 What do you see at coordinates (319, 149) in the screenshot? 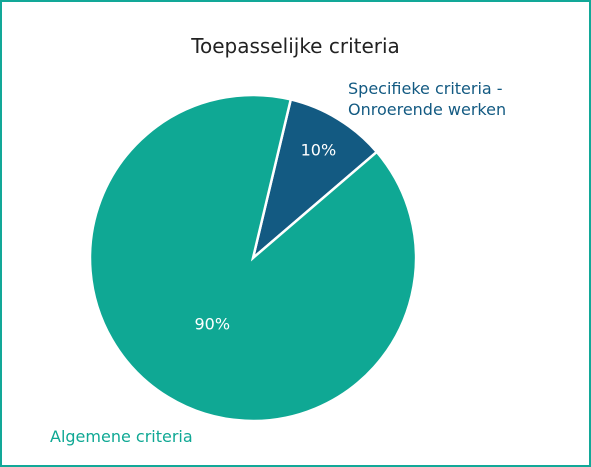
I see `slice-label: 10%` at bounding box center [319, 149].